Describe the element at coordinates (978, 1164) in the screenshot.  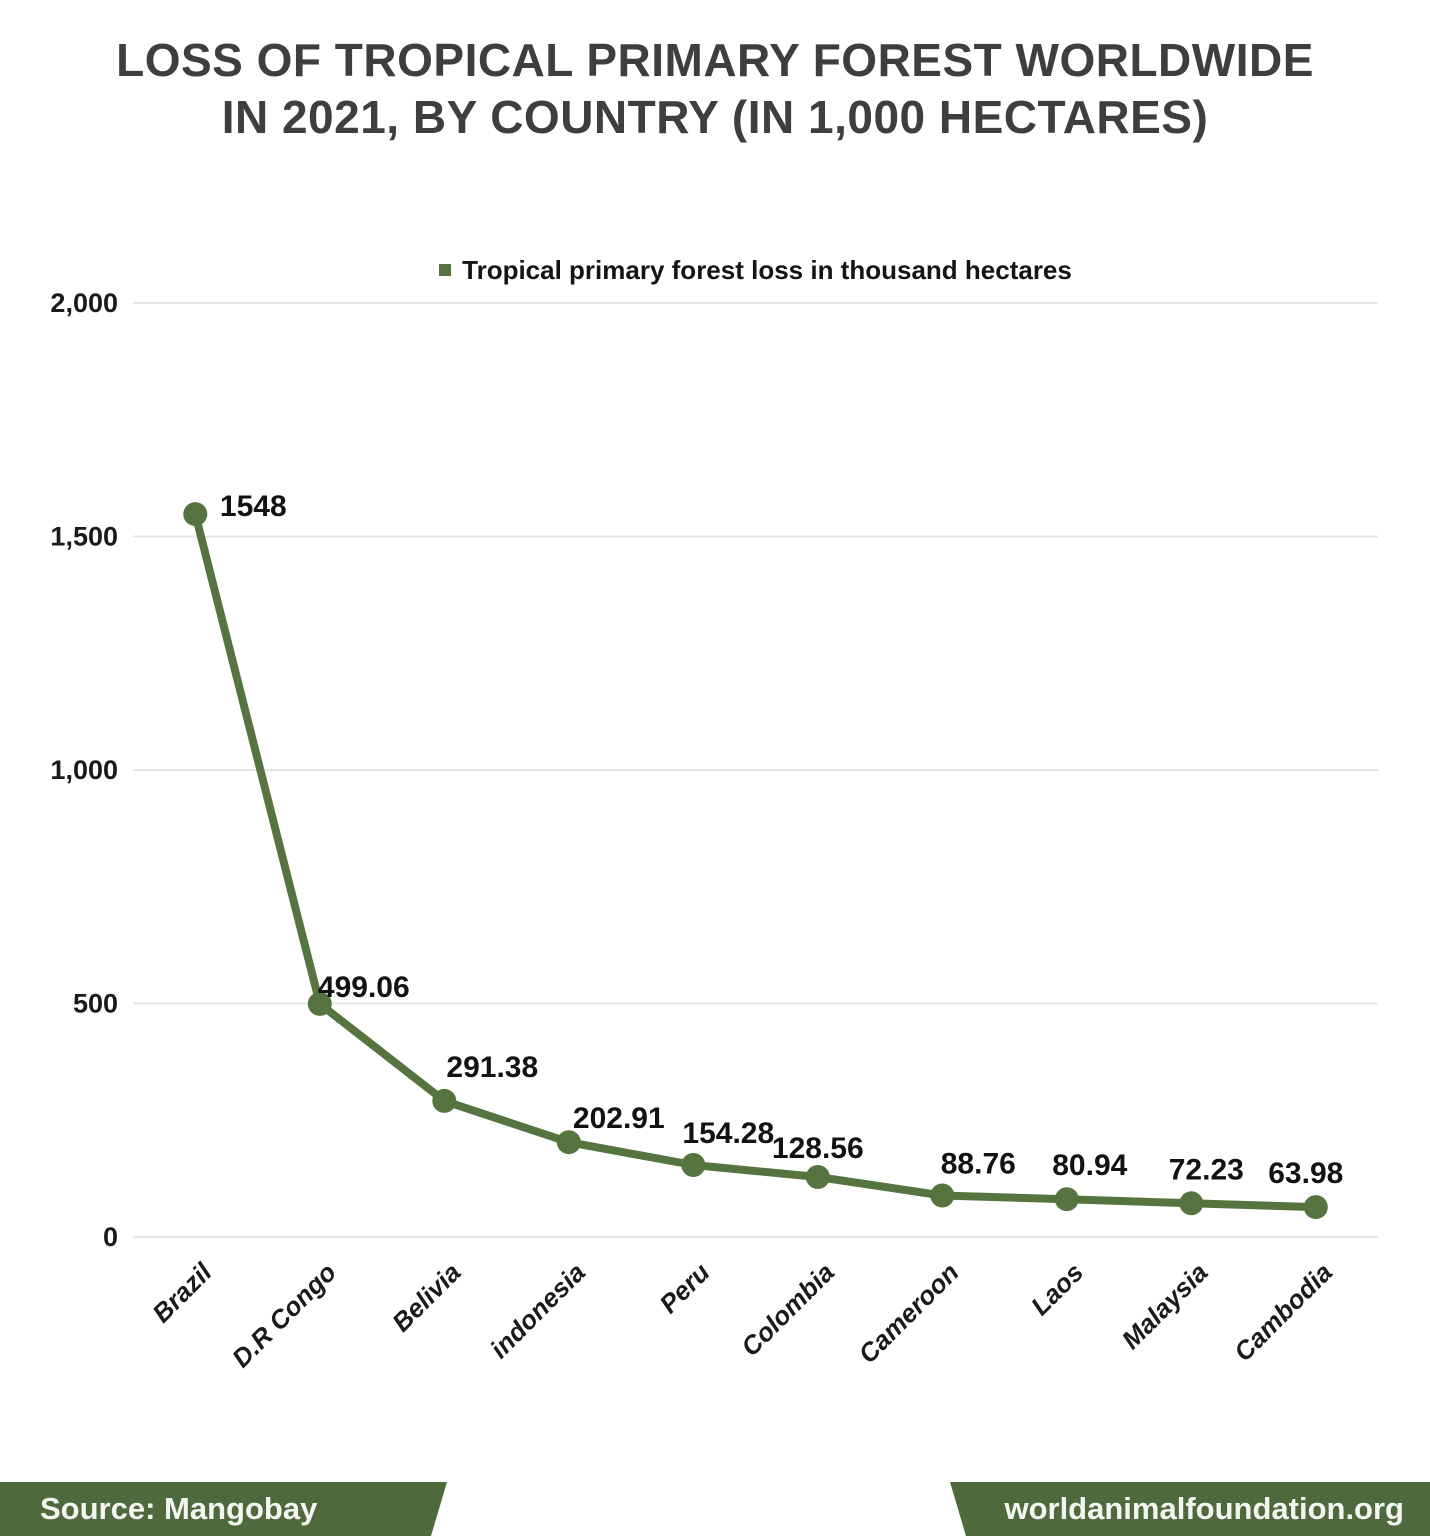
I see `data-label-cameroon: 88.76` at that location.